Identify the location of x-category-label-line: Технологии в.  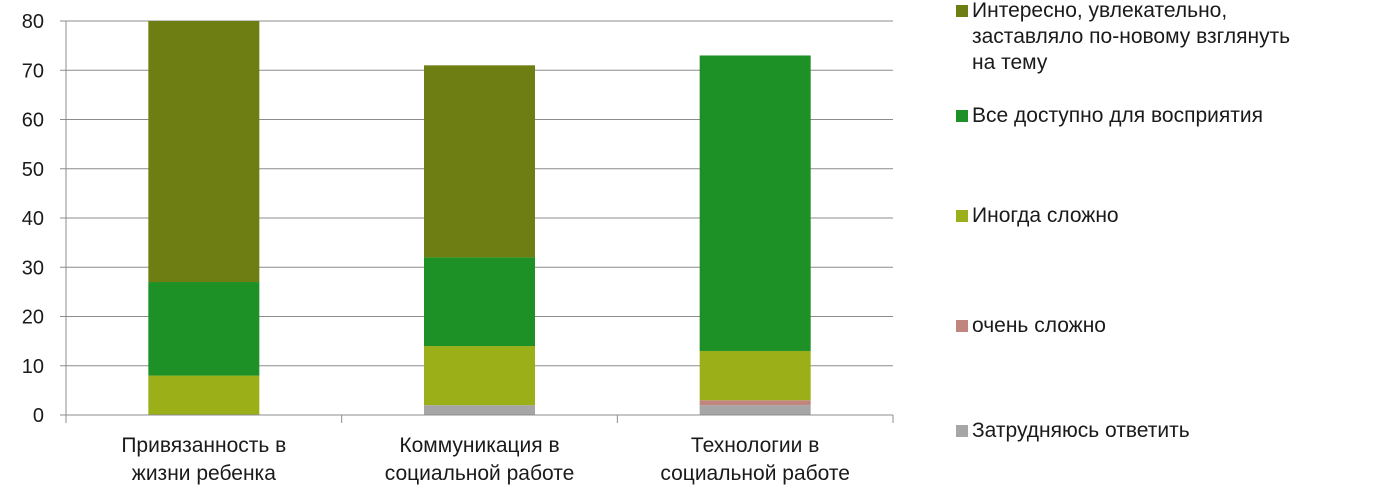
(755, 445).